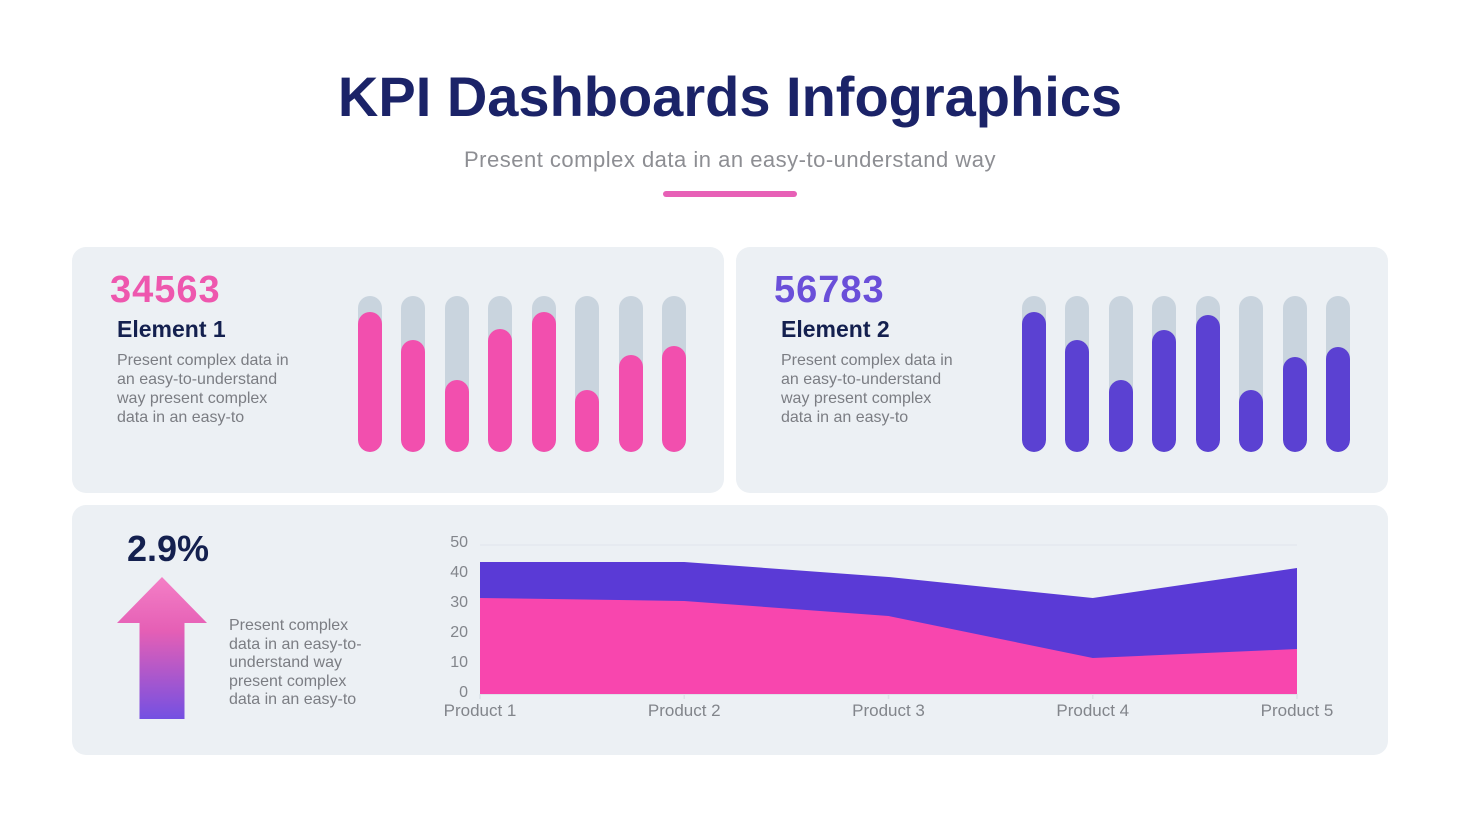 The width and height of the screenshot is (1460, 821). Describe the element at coordinates (730, 96) in the screenshot. I see `page-title: KPI Dashboards Infographics` at that location.